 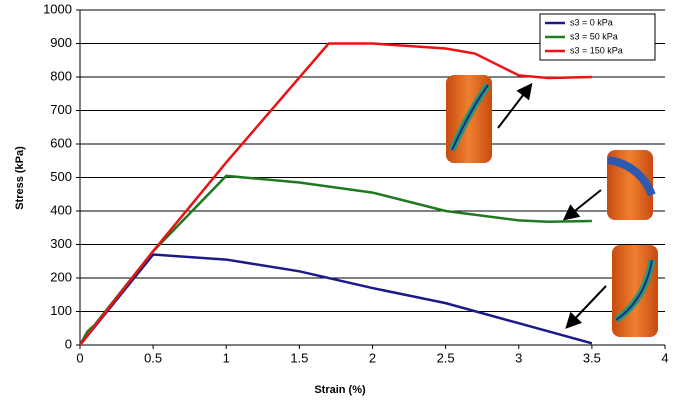 I want to click on x-axis-label: Strain (%), so click(x=340, y=390).